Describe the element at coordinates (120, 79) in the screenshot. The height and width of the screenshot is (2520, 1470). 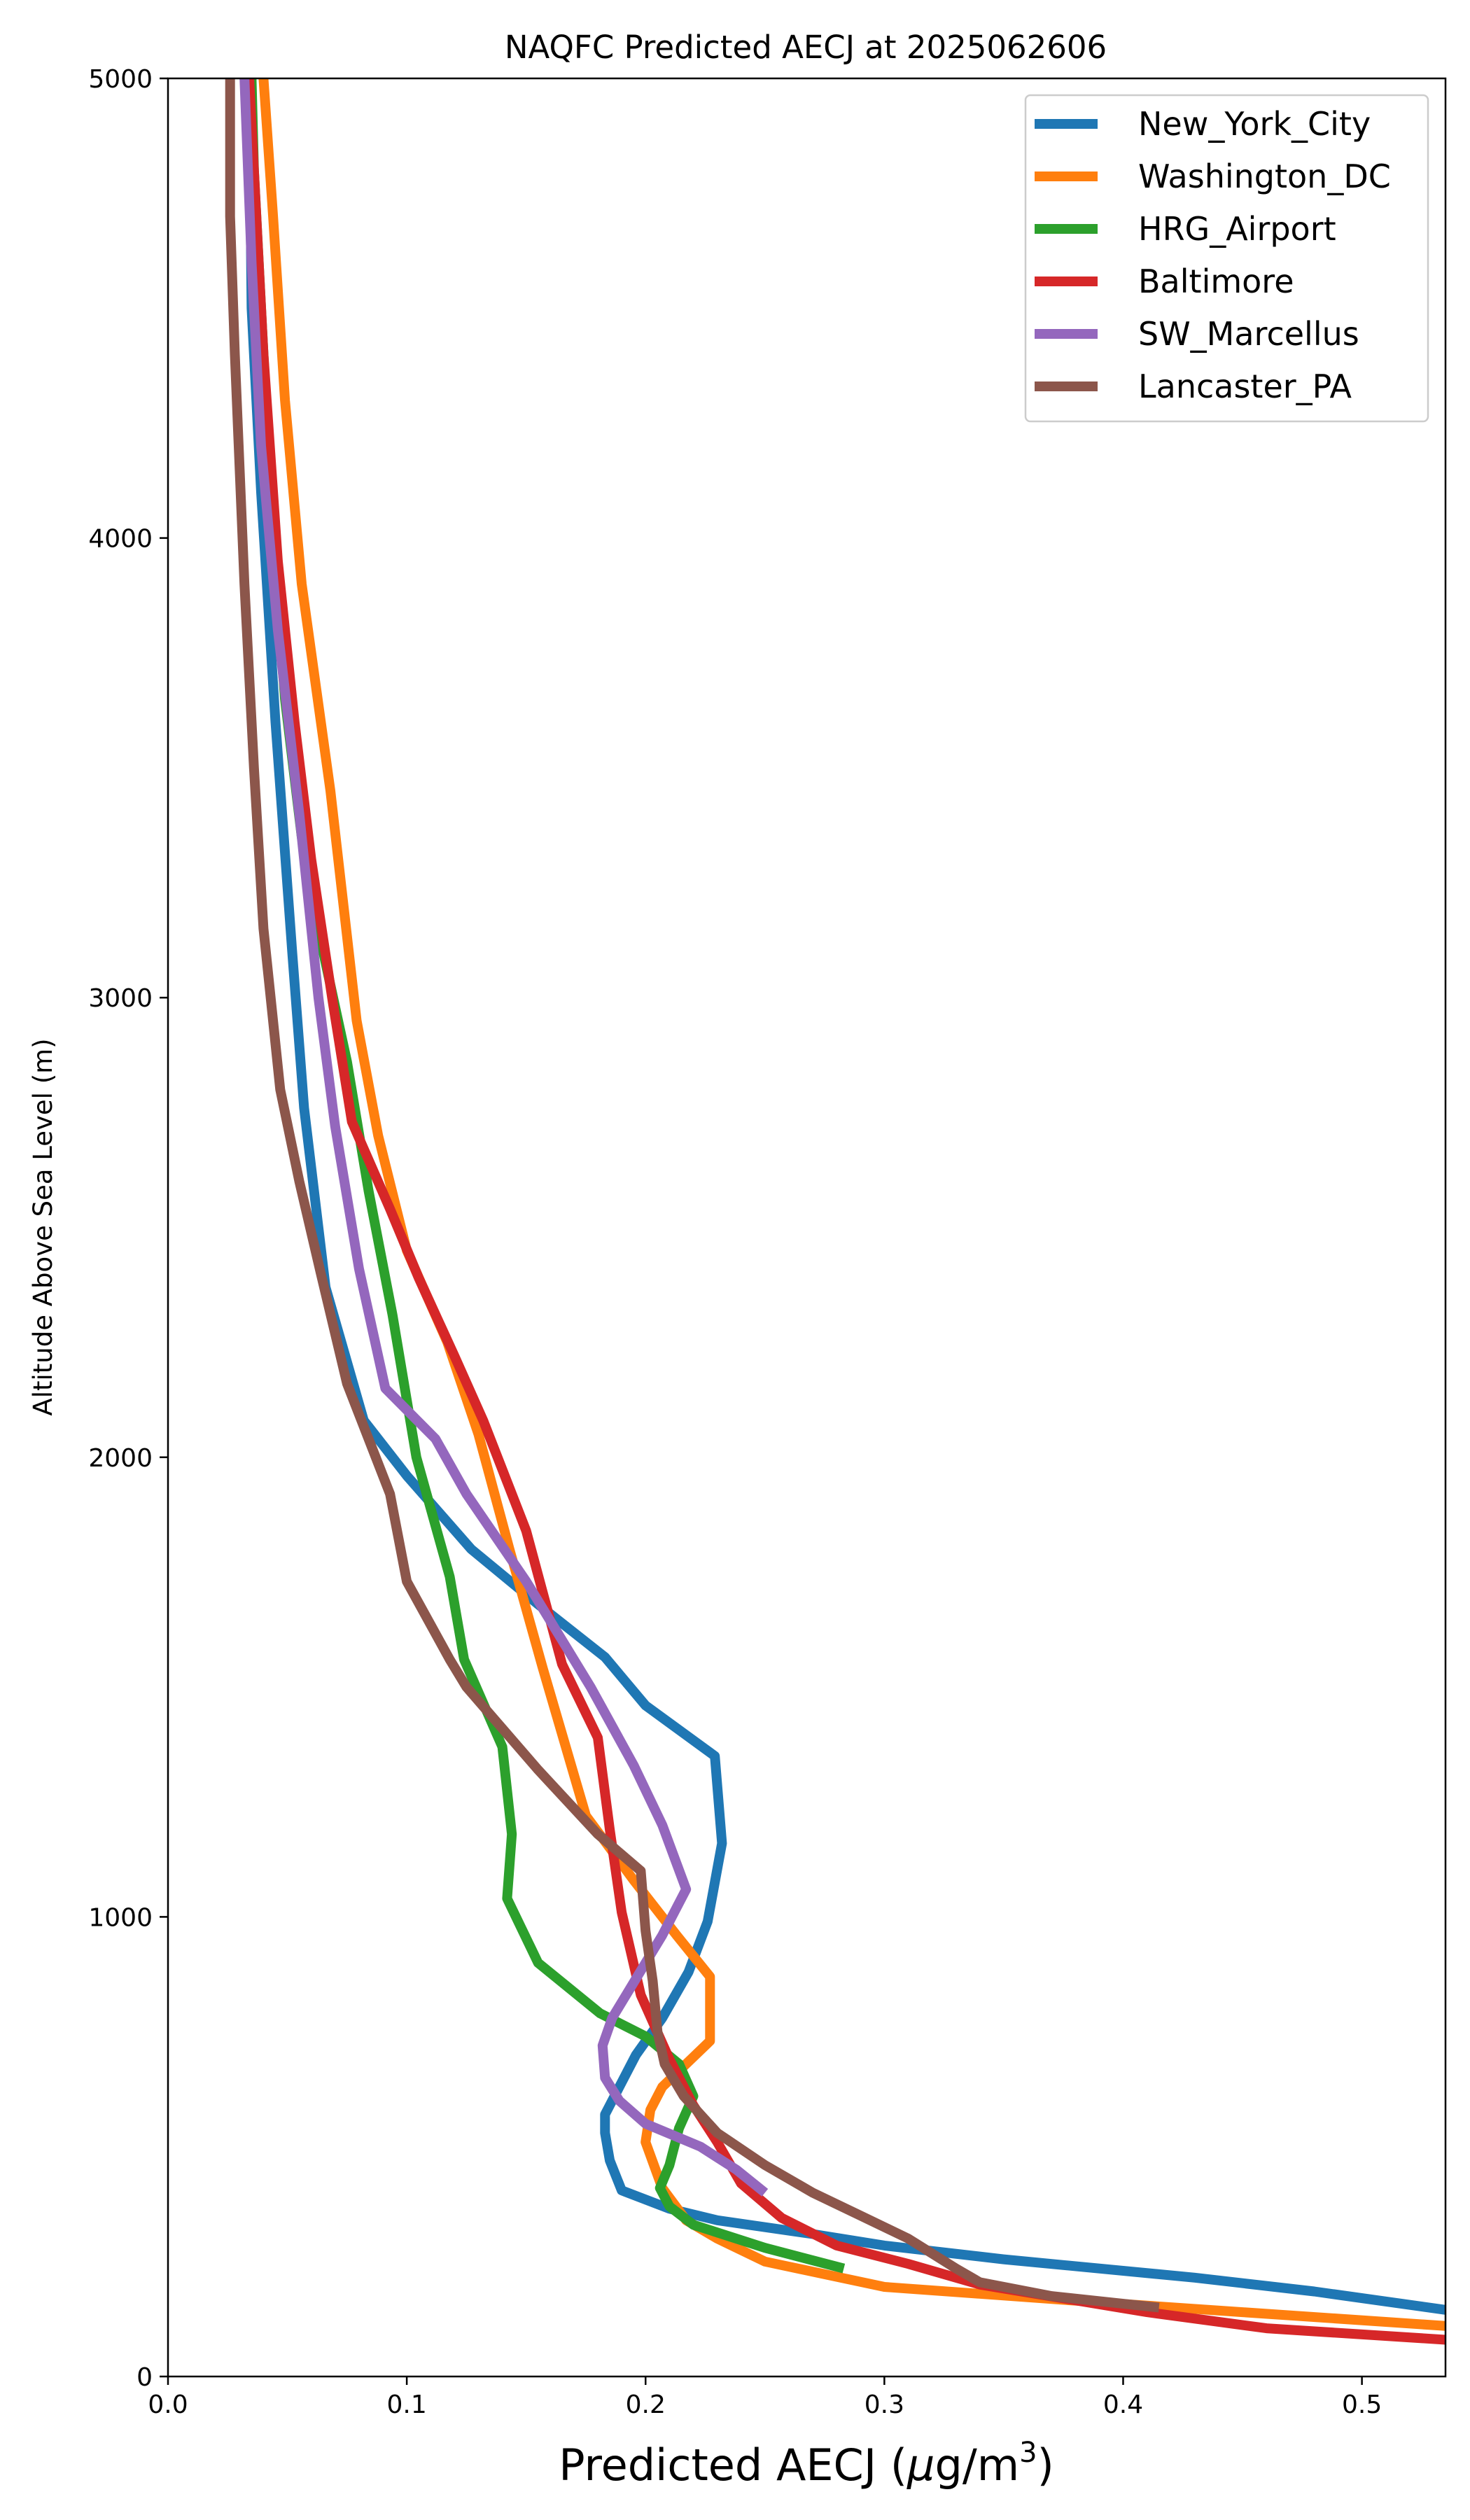
I see `y-tick-label: 5000` at that location.